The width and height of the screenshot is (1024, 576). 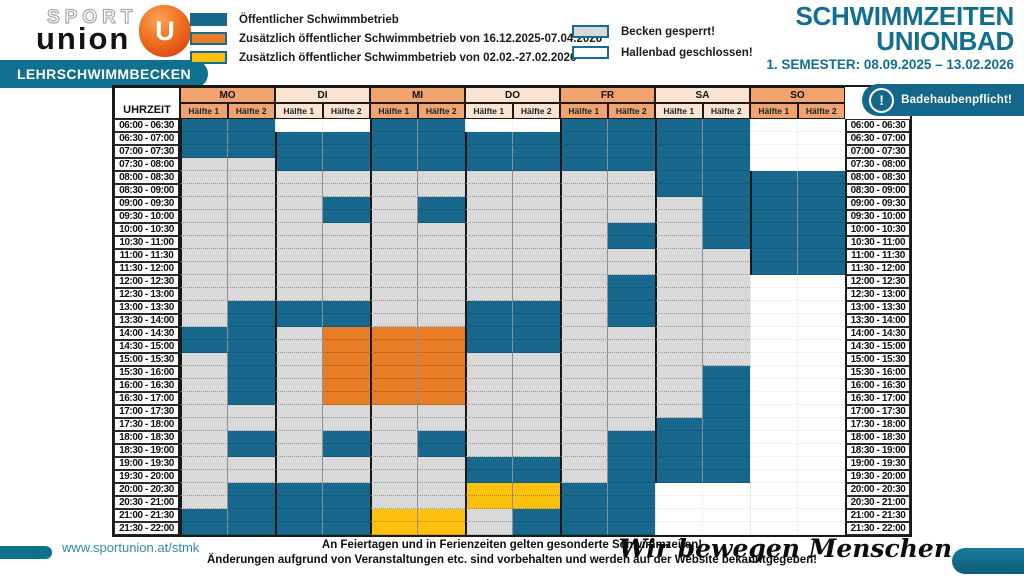 I want to click on time-label-right: 16:00 - 16:30, so click(x=877, y=385).